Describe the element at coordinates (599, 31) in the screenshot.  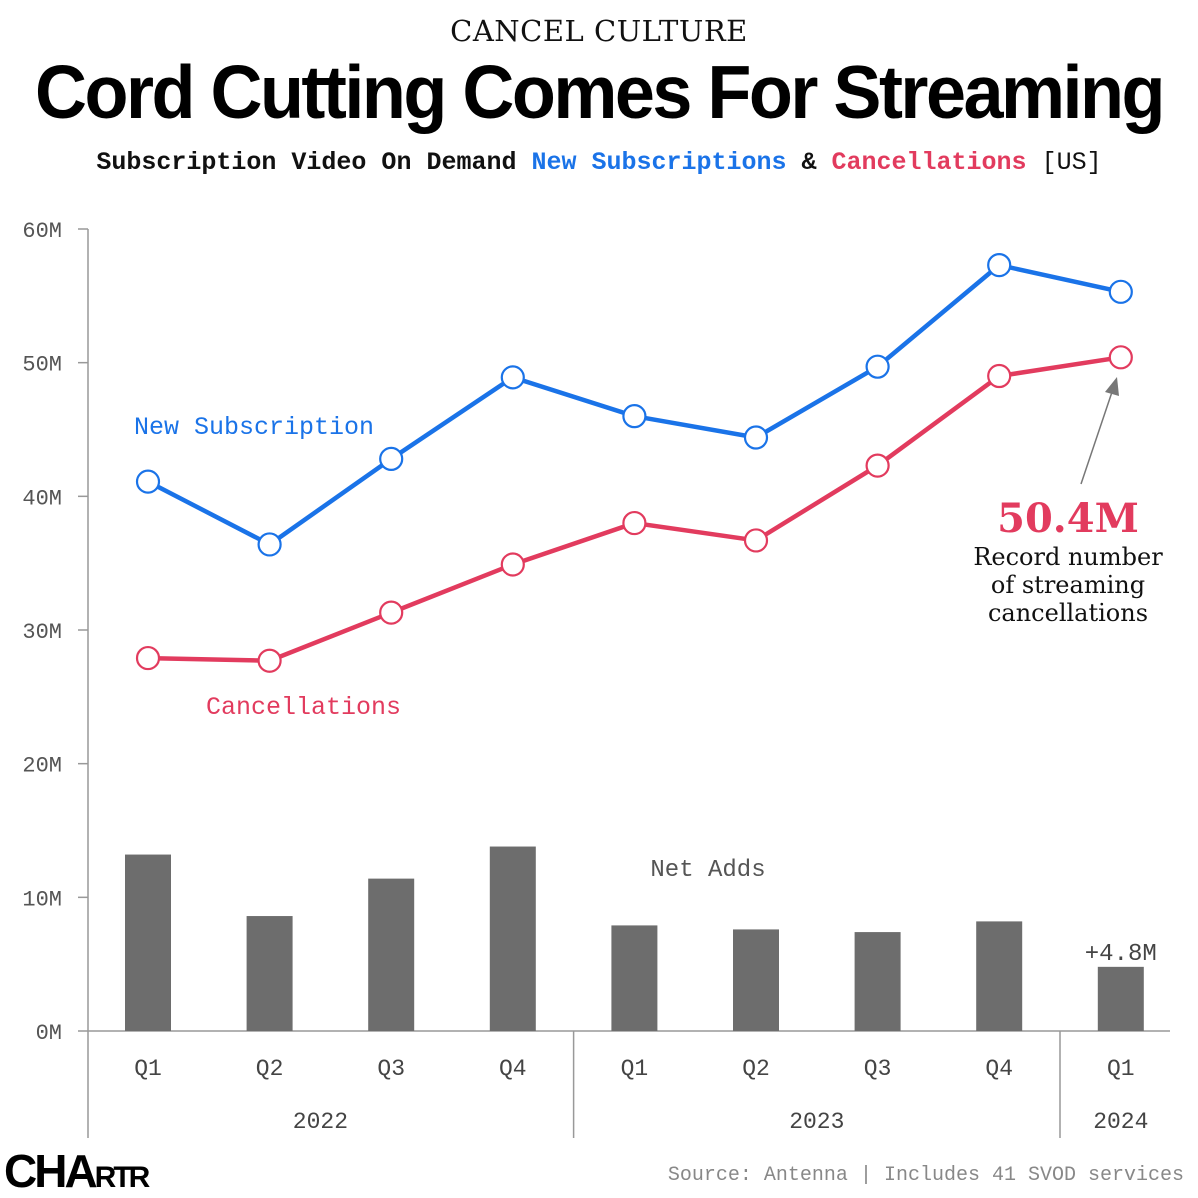
I see `kicker: CANCEL CULTURE` at that location.